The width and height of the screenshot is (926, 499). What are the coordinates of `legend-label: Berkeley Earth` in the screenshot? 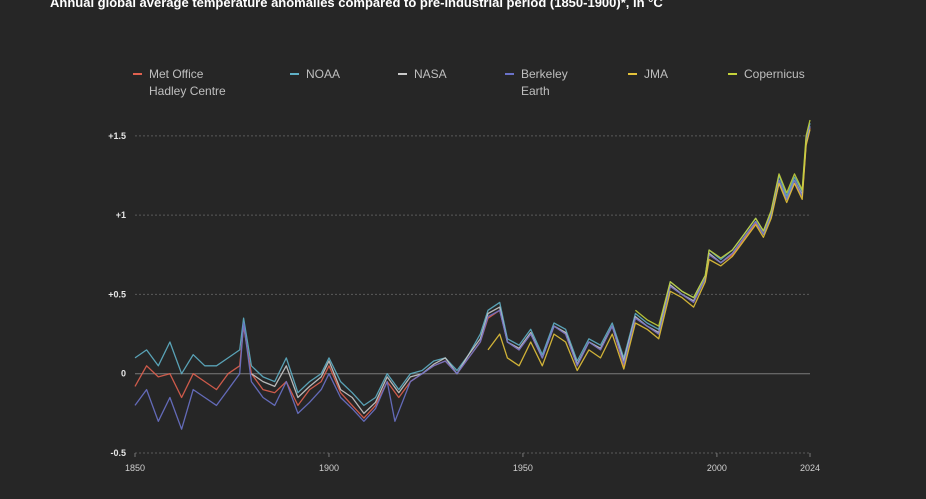 It's located at (544, 82).